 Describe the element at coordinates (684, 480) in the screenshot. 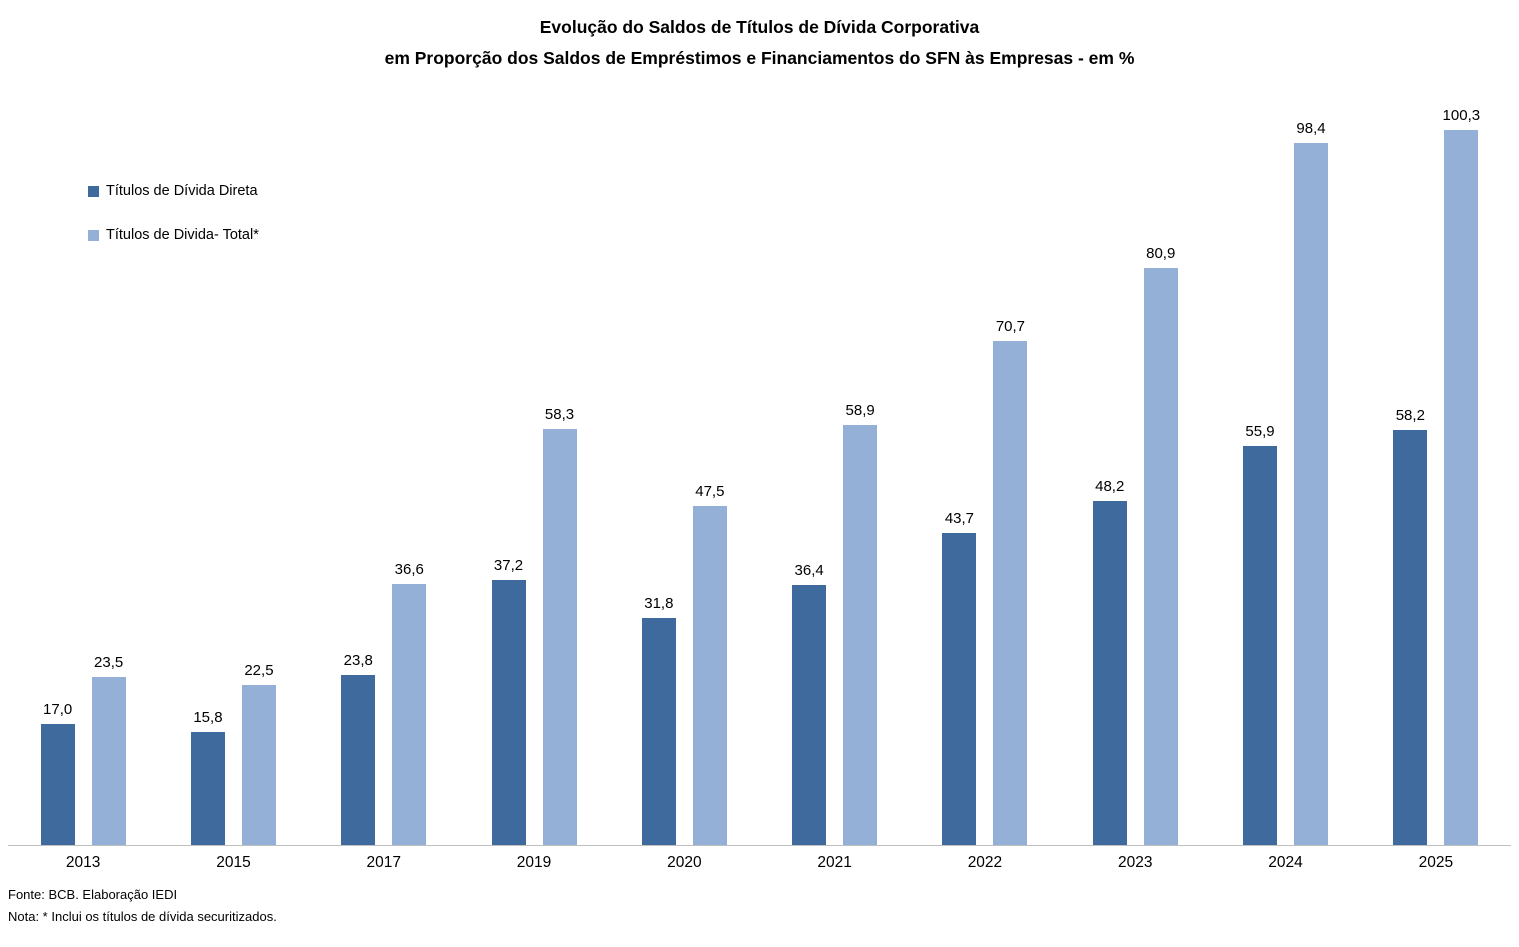

I see `bar-group-2020: 31,8 47,5` at that location.